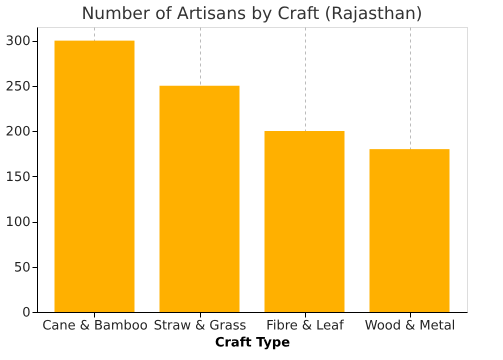 The image size is (503, 360). Describe the element at coordinates (252, 14) in the screenshot. I see `chart-title: Number of Artisans by Craft (Rajasthan)` at that location.